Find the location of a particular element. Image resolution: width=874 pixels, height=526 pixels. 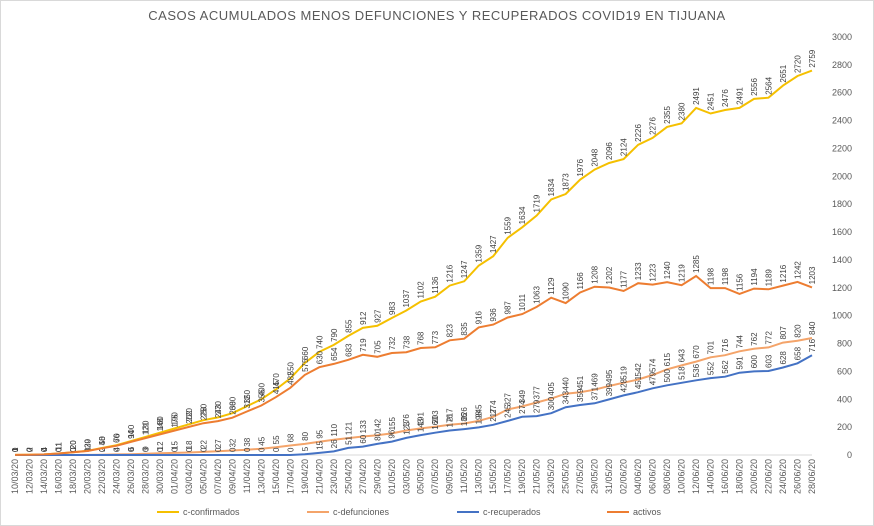

x-tick-label: 17/05/20 is located at coordinates (508, 476).